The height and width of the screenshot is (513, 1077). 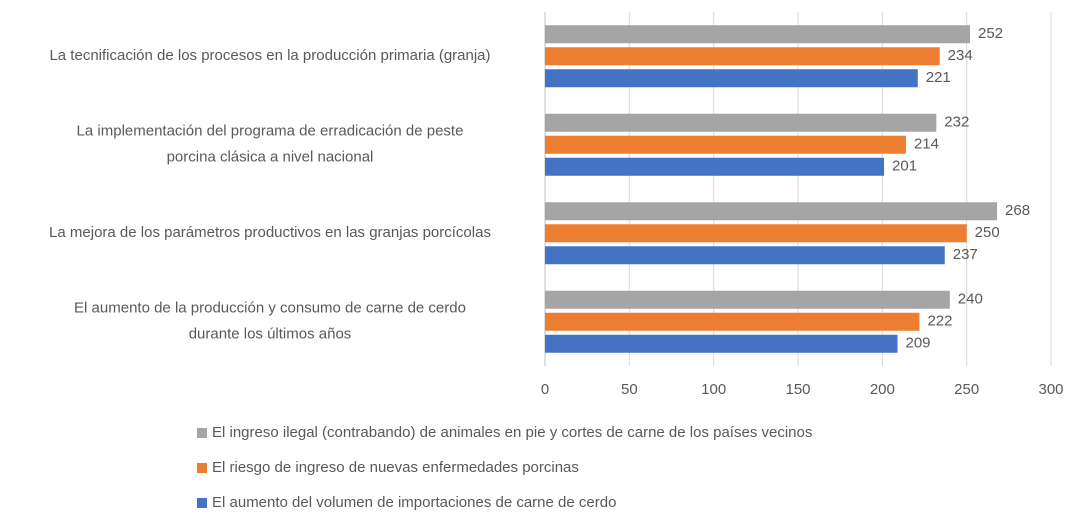 What do you see at coordinates (270, 157) in the screenshot?
I see `y-tick-label: porcina clásica a nivel nacional` at bounding box center [270, 157].